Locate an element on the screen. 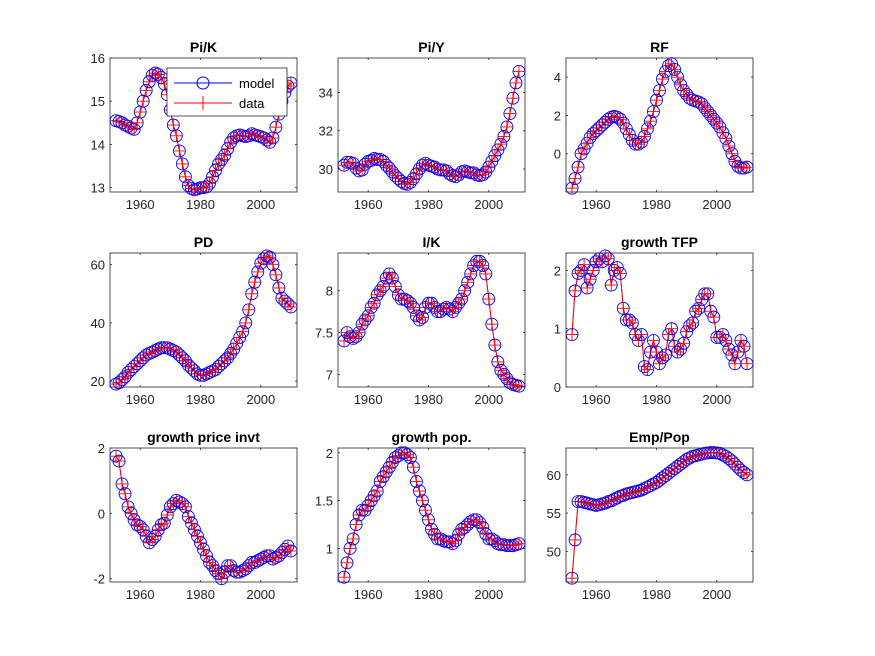 Image resolution: width=875 pixels, height=656 pixels. y-tick-label: 1 is located at coordinates (329, 549).